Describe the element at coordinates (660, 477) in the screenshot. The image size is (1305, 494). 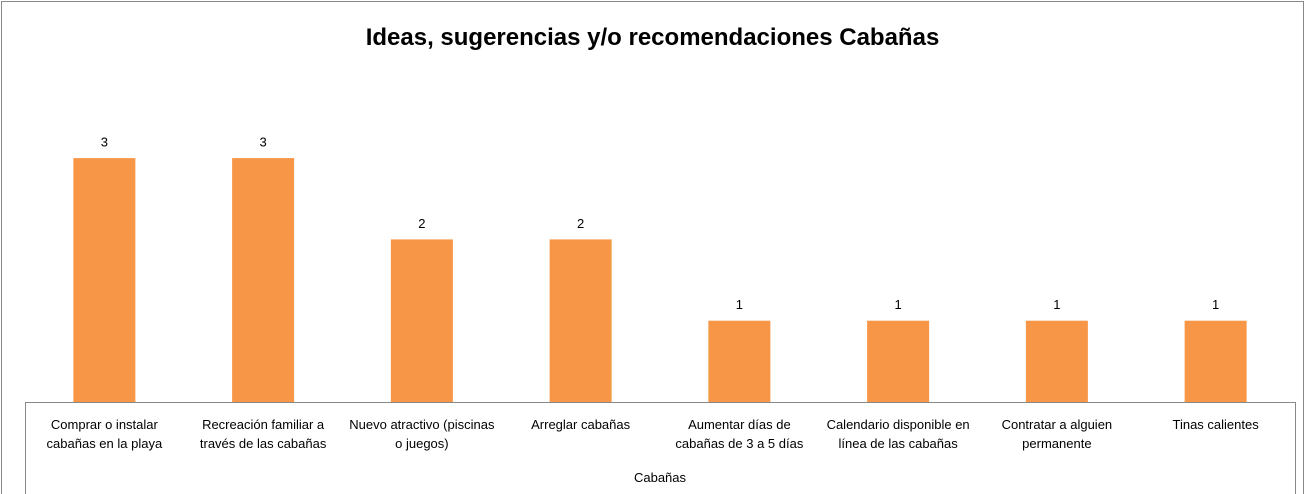
I see `x-axis-title: Cabañas` at that location.